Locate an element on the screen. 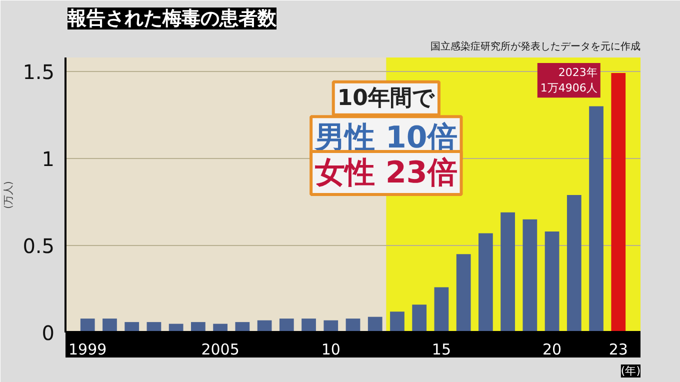  x-tick-label: 20 is located at coordinates (552, 349).